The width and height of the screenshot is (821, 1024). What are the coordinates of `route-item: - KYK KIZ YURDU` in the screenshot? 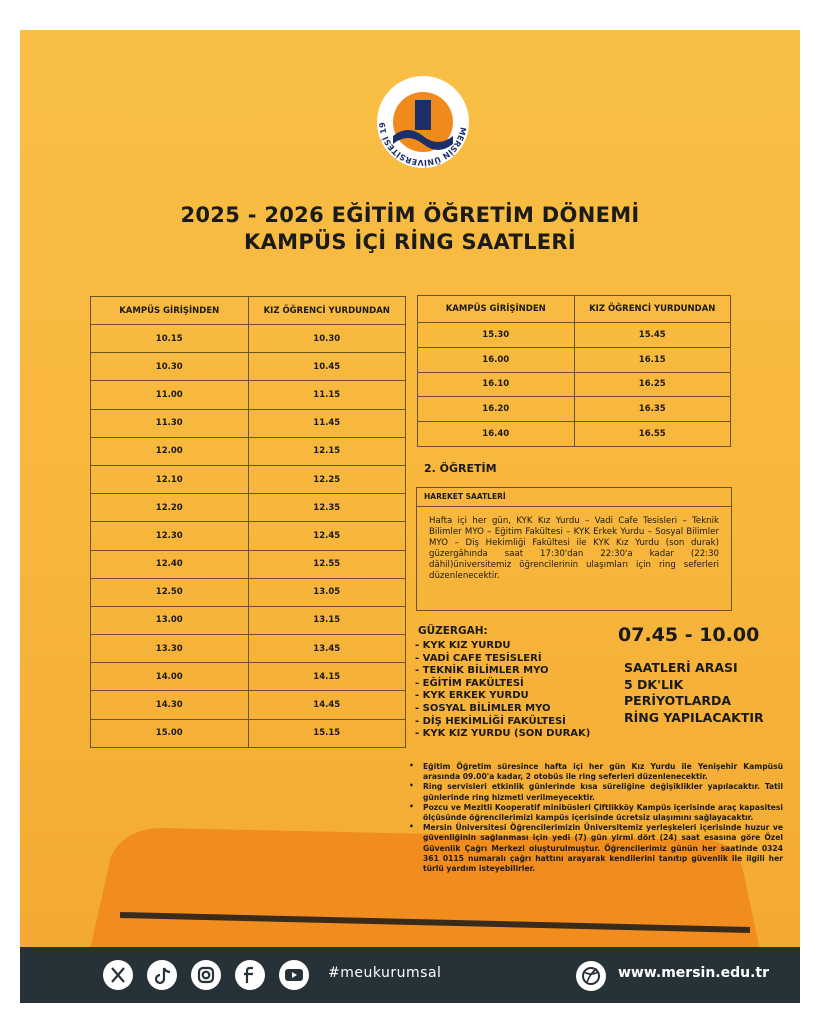 It's located at (463, 645).